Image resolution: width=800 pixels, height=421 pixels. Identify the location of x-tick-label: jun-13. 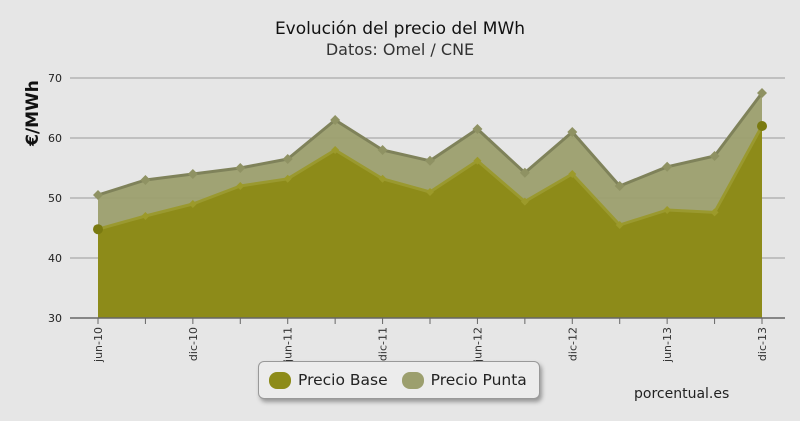
(667, 345).